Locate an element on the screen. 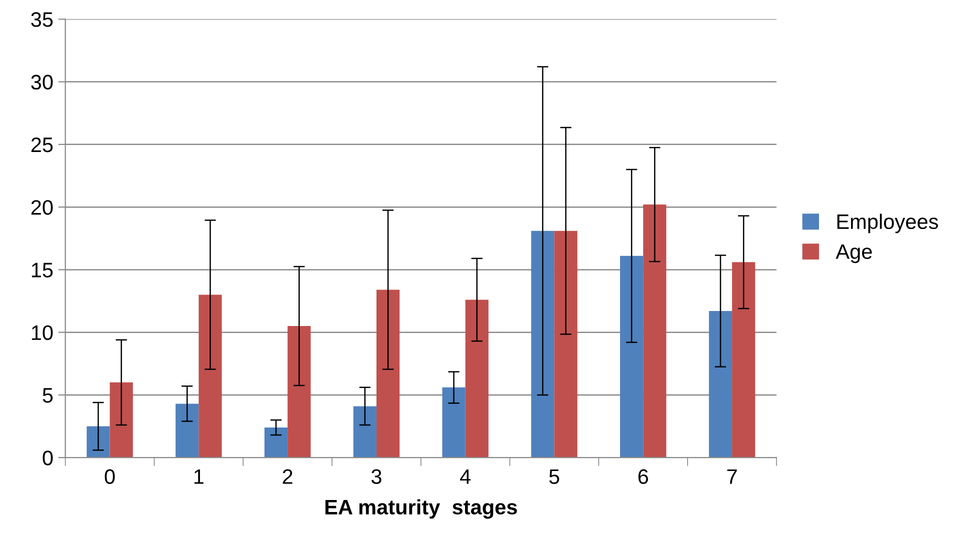  x-tick-label: 0 is located at coordinates (109, 476).